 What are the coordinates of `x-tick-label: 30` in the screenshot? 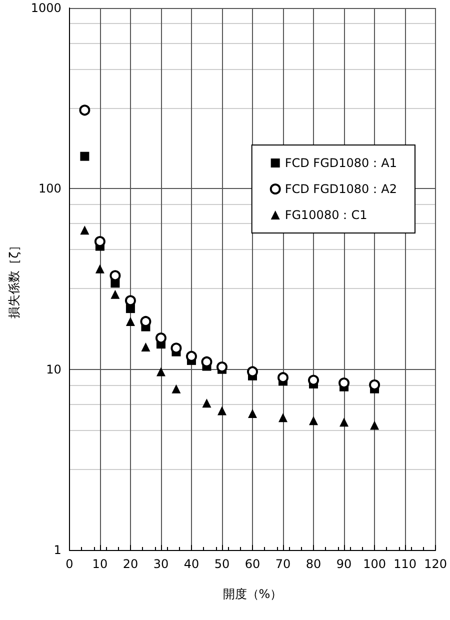 It's located at (161, 564).